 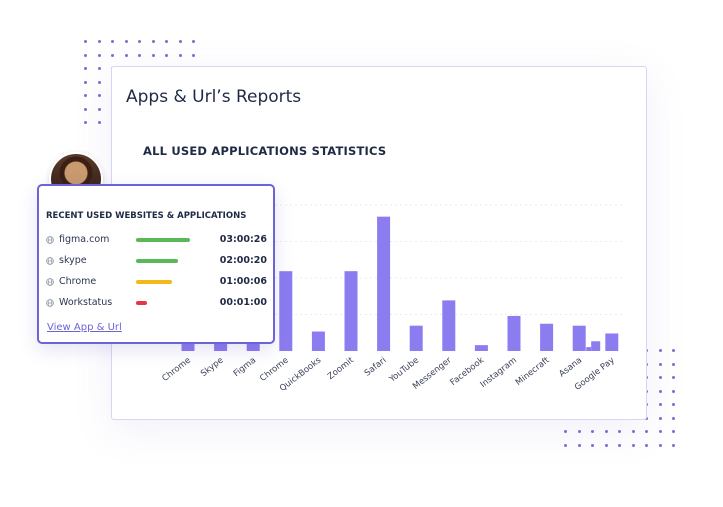 I want to click on x-tick-label: Zoomit, so click(x=341, y=368).